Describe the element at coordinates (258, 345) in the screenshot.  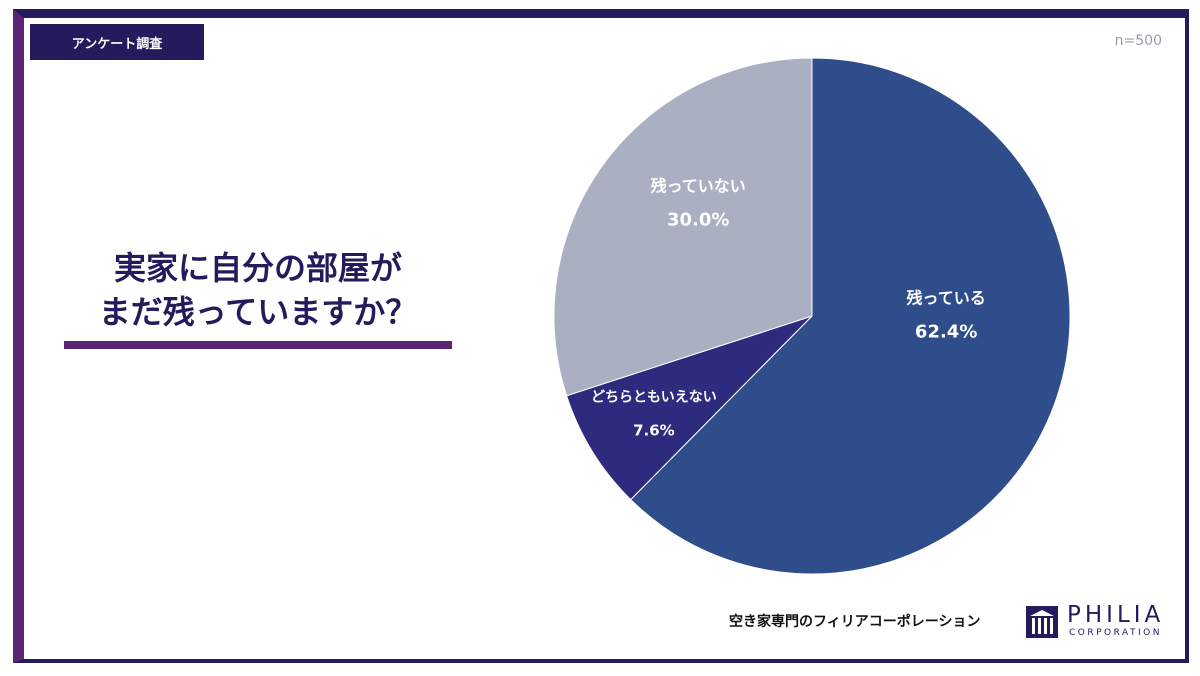
I see `question-underline` at that location.